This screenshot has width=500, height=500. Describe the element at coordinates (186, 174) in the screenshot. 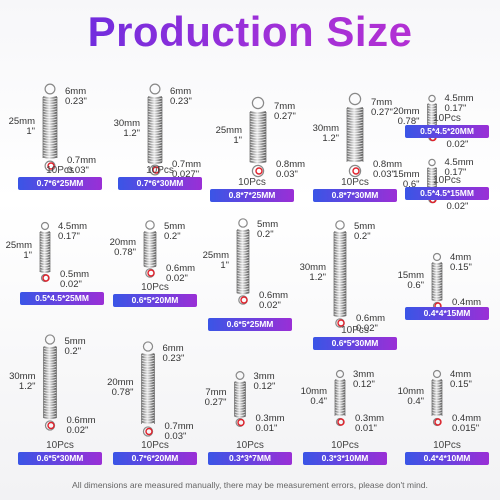

I see `wire-in: 0.027"` at that location.